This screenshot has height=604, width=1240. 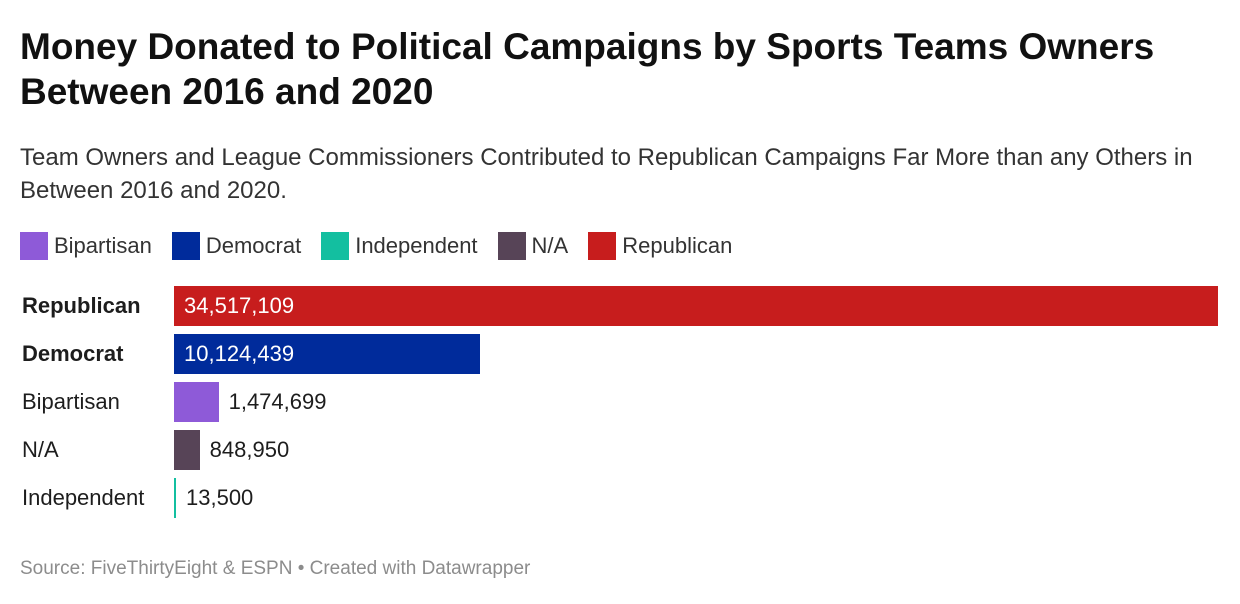 What do you see at coordinates (620, 354) in the screenshot?
I see `bar-row: Democrat 10,124,439` at bounding box center [620, 354].